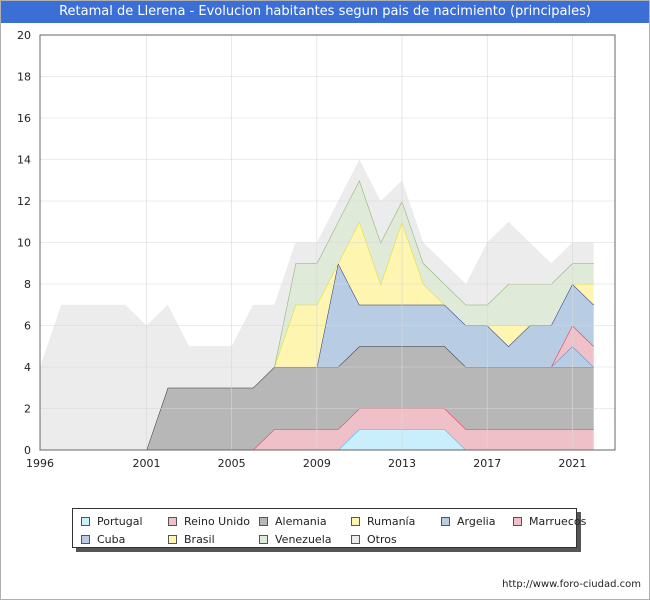 The image size is (650, 600). Describe the element at coordinates (217, 521) in the screenshot. I see `legend-label: Reino Unido` at that location.